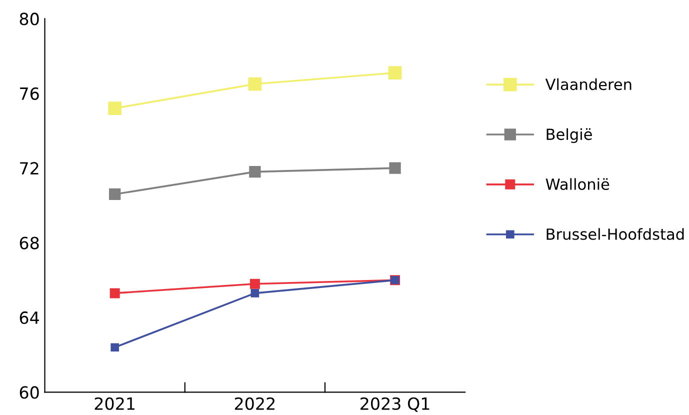 Image resolution: width=689 pixels, height=415 pixels. What do you see at coordinates (29, 317) in the screenshot?
I see `y-tick-label: 64` at bounding box center [29, 317].